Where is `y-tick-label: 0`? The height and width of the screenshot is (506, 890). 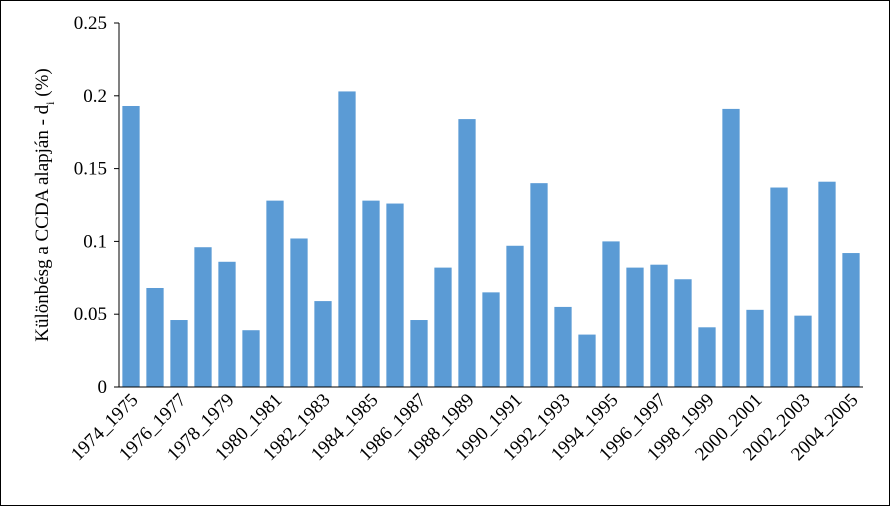 y-tick-label: 0 is located at coordinates (103, 387).